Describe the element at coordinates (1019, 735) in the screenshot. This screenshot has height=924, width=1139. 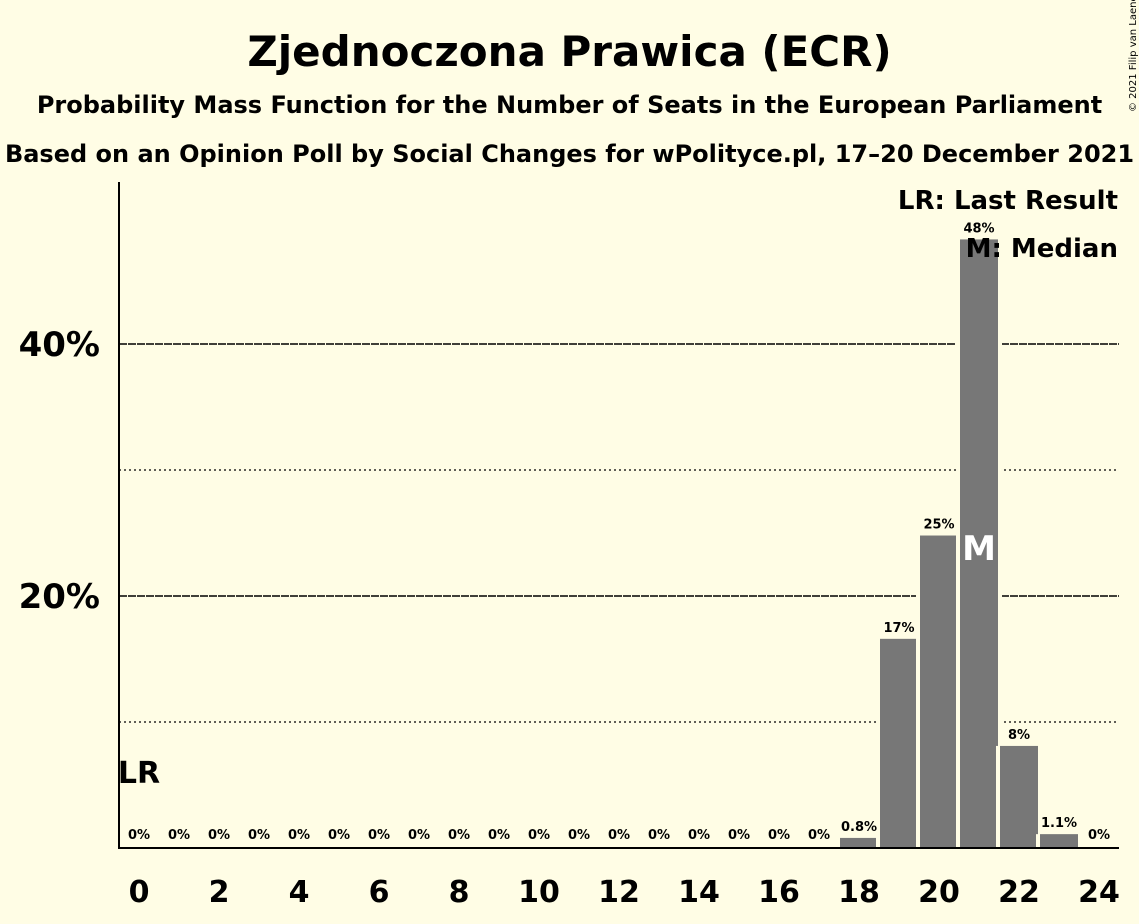
I see `bar-value-label: 8%` at that location.